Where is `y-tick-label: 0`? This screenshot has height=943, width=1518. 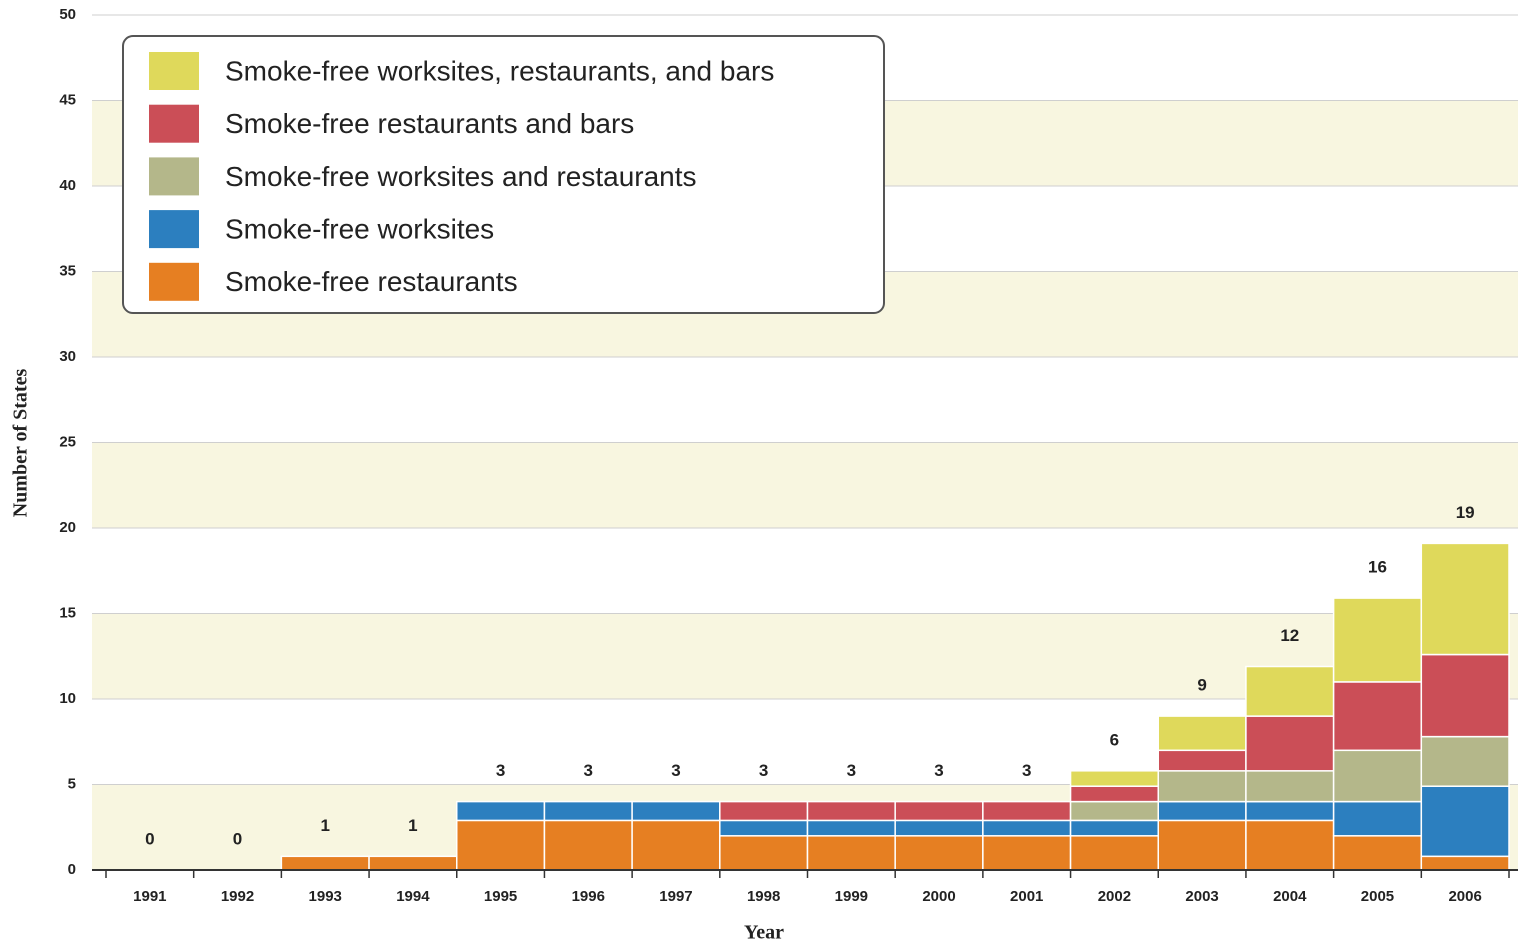
y-tick-label: 0 is located at coordinates (72, 869).